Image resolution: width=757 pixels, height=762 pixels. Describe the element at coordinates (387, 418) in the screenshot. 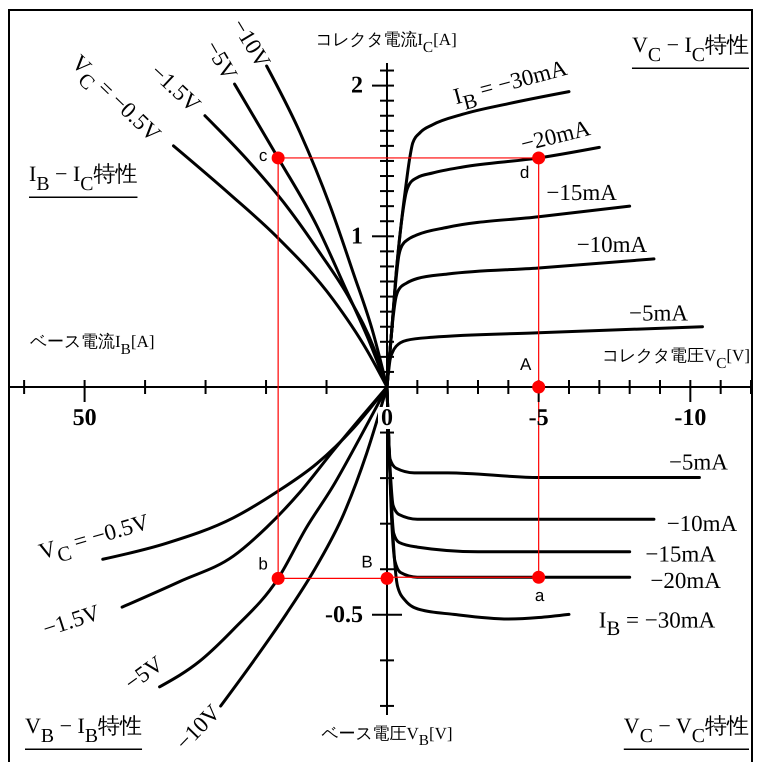

I see `xtick: 0` at that location.